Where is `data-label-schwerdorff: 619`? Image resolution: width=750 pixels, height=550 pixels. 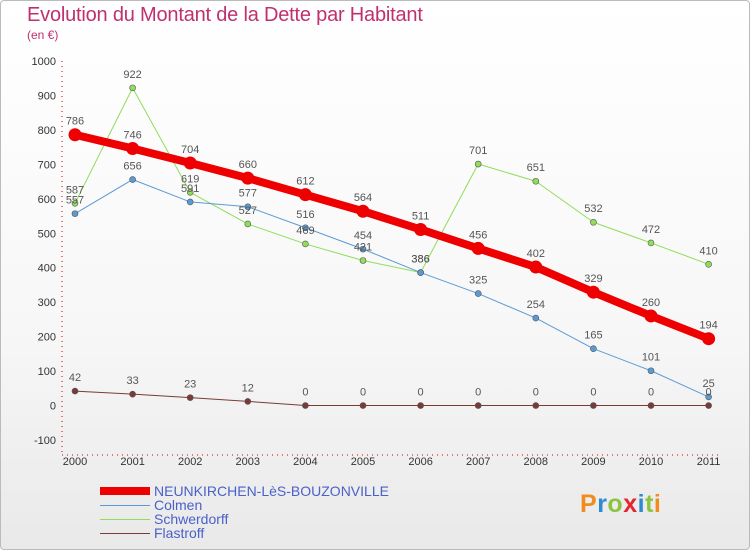
data-label-schwerdorff: 619 is located at coordinates (190, 179).